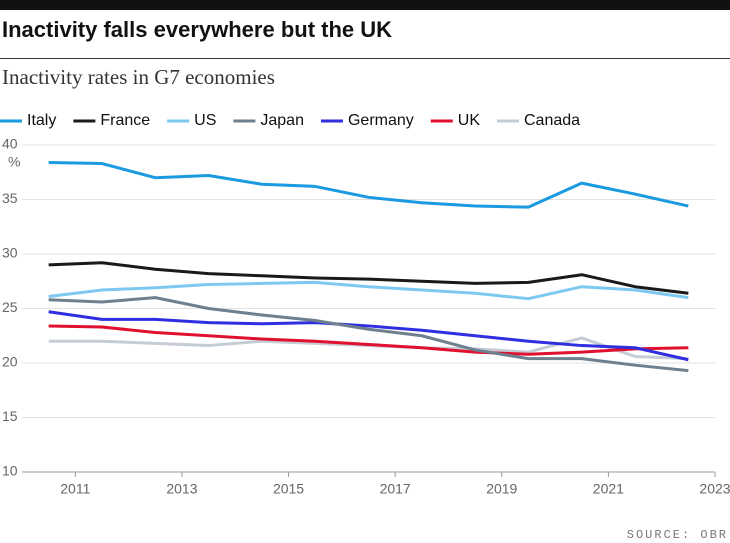 The image size is (730, 543). I want to click on legend-label: France, so click(125, 120).